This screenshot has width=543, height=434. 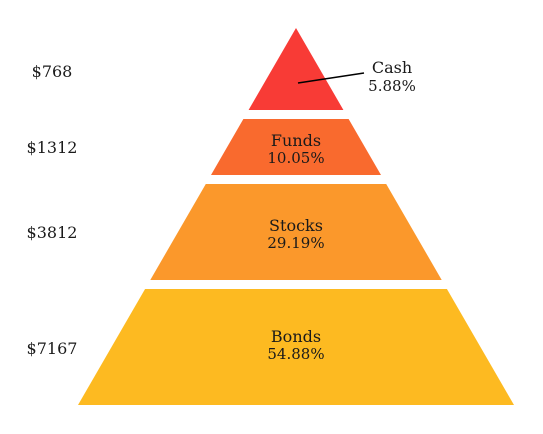 What do you see at coordinates (296, 69) in the screenshot?
I see `segment-cash` at bounding box center [296, 69].